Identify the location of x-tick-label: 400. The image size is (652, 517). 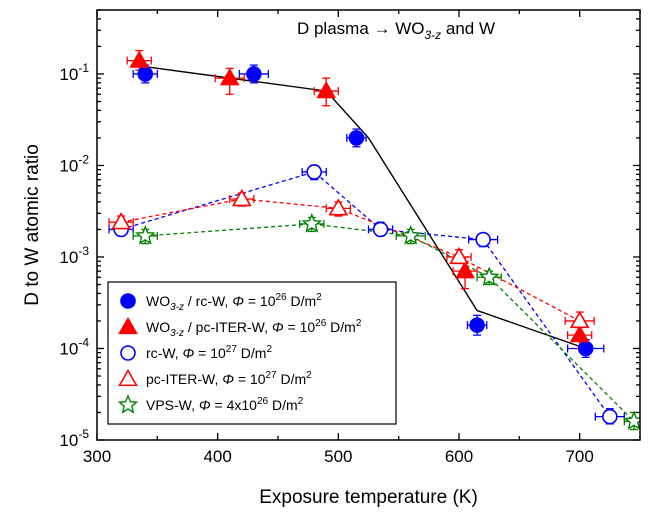
(217, 456).